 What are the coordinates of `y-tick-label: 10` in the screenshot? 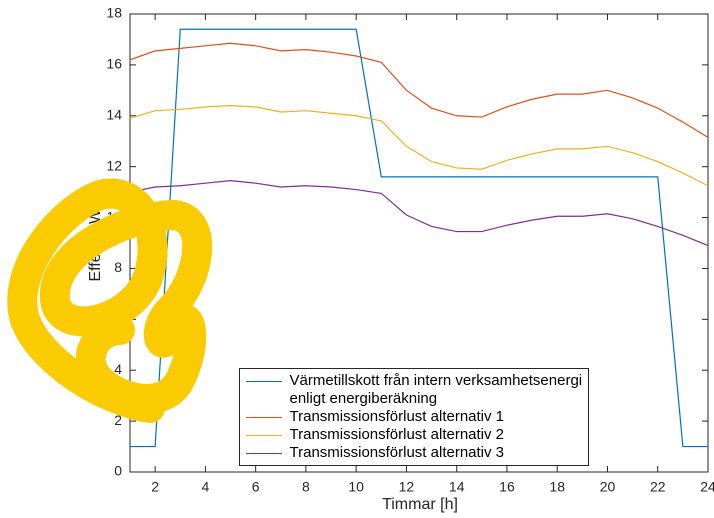 It's located at (114, 216).